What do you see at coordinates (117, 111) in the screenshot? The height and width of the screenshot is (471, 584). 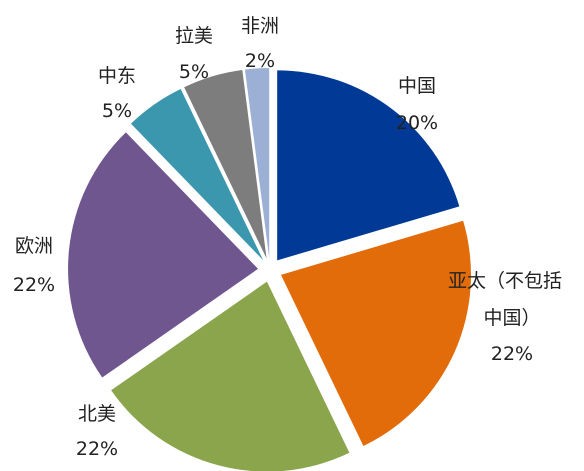 I see `label-middleeast-value: 5%` at bounding box center [117, 111].